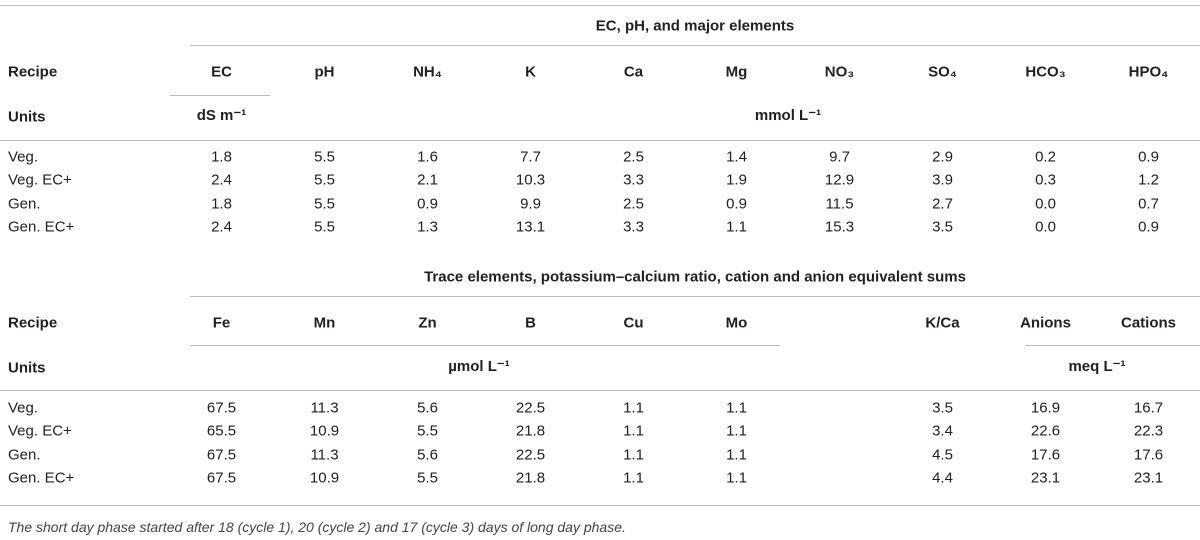 Image resolution: width=1200 pixels, height=540 pixels. Describe the element at coordinates (1045, 72) in the screenshot. I see `column-header: HCO₃` at that location.